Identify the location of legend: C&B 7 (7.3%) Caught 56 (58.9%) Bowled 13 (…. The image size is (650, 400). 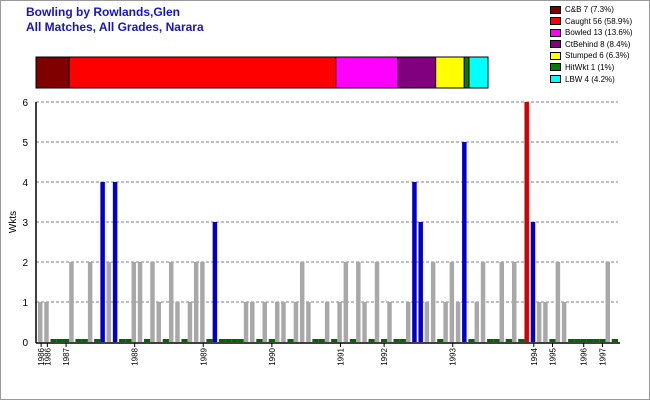
(591, 44).